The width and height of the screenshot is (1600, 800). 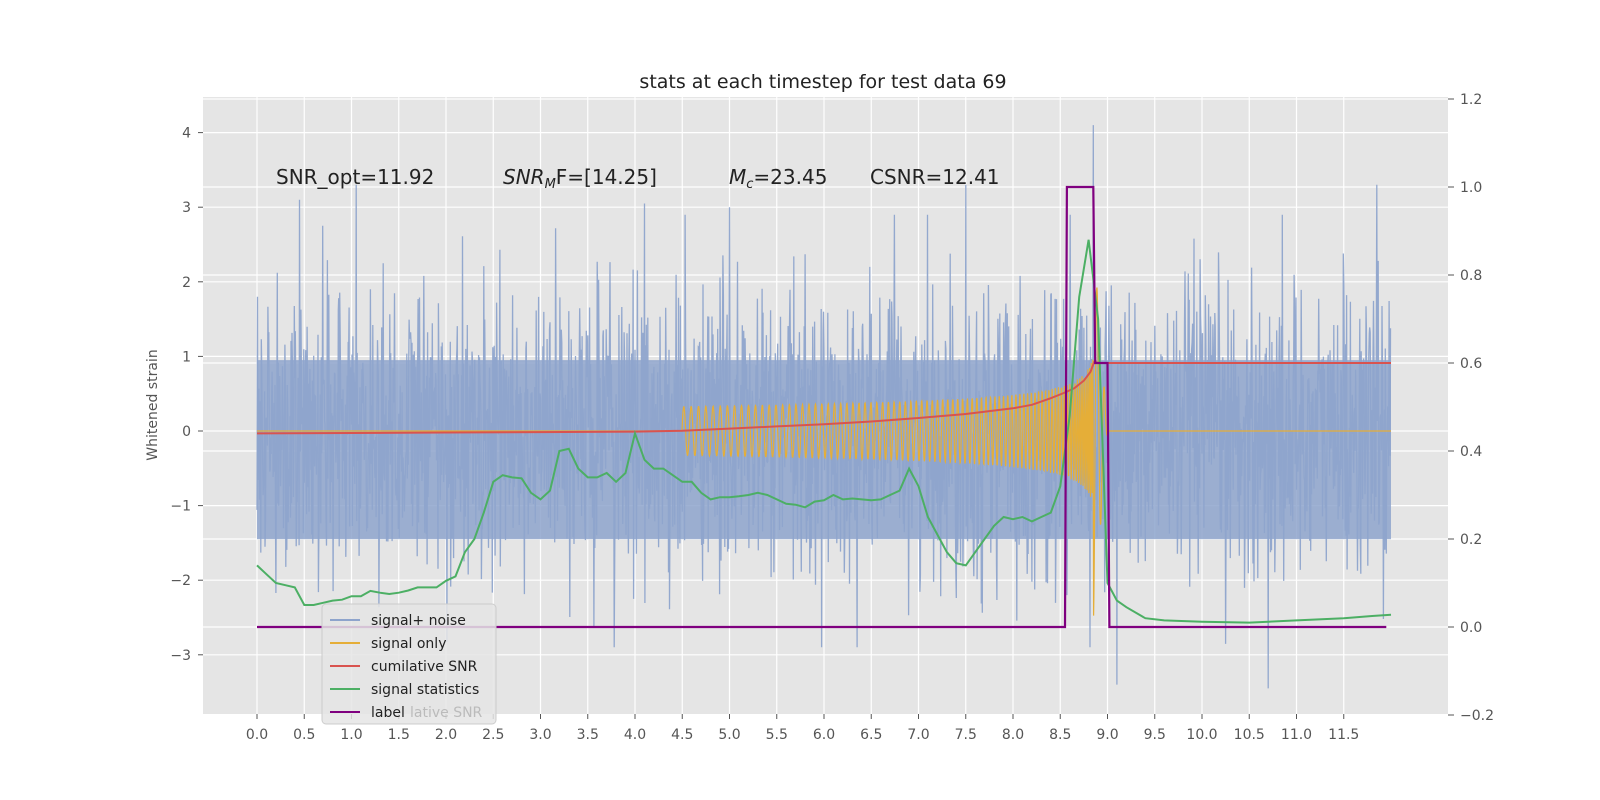 What do you see at coordinates (935, 177) in the screenshot?
I see `annotation-csnr: CSNR=12.41` at bounding box center [935, 177].